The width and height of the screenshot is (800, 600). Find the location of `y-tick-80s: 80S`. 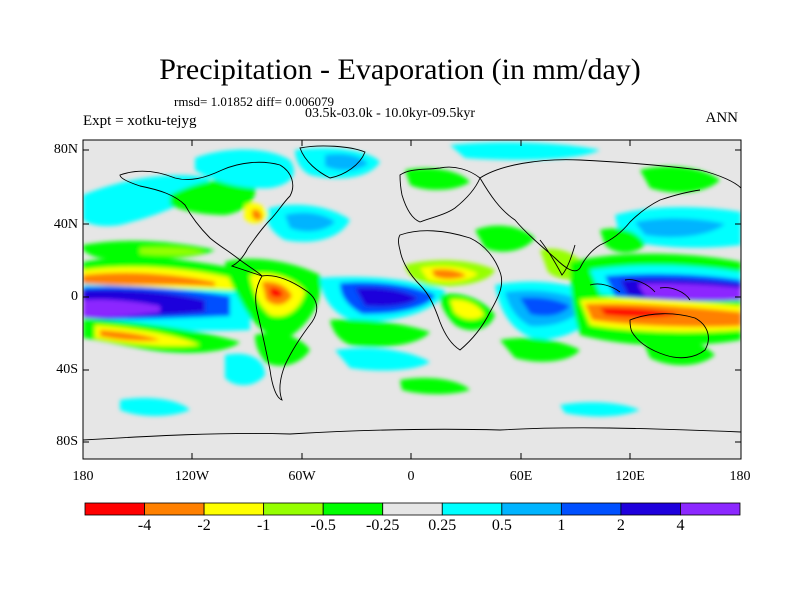

y-tick-80s: 80S is located at coordinates (67, 441).